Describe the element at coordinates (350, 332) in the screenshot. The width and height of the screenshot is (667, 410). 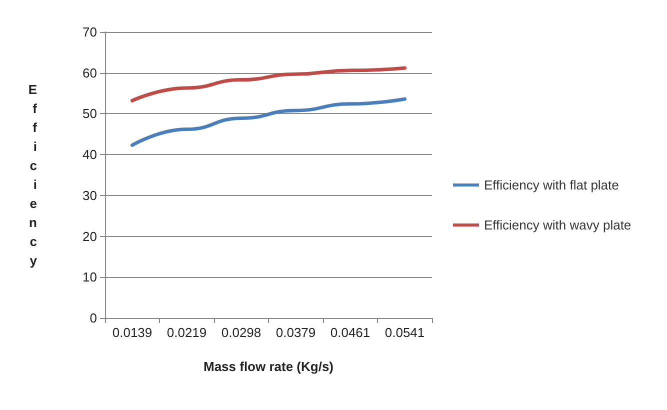
I see `x-tick-label: 0.0461` at that location.